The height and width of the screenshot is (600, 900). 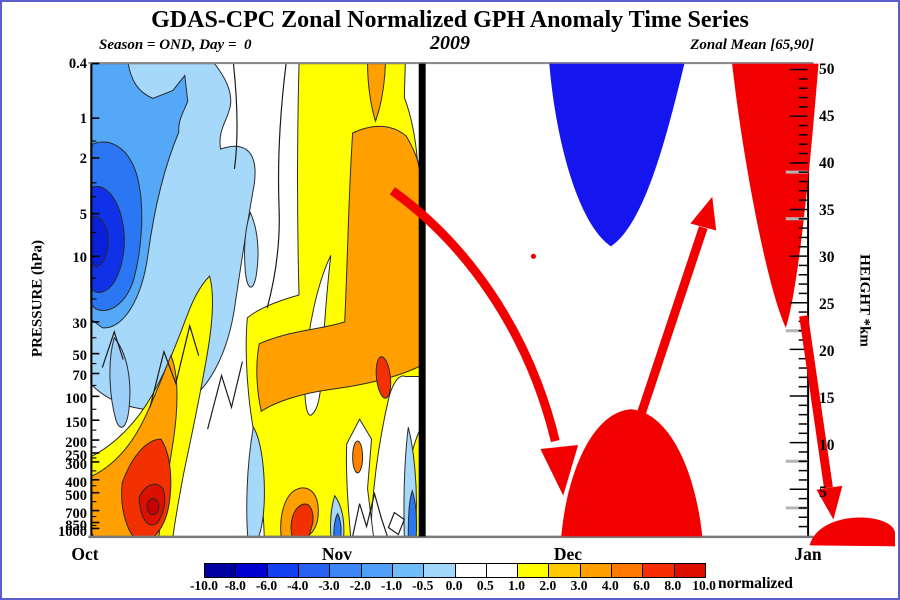 I want to click on pressure-tick-label: 100, so click(x=76, y=399).